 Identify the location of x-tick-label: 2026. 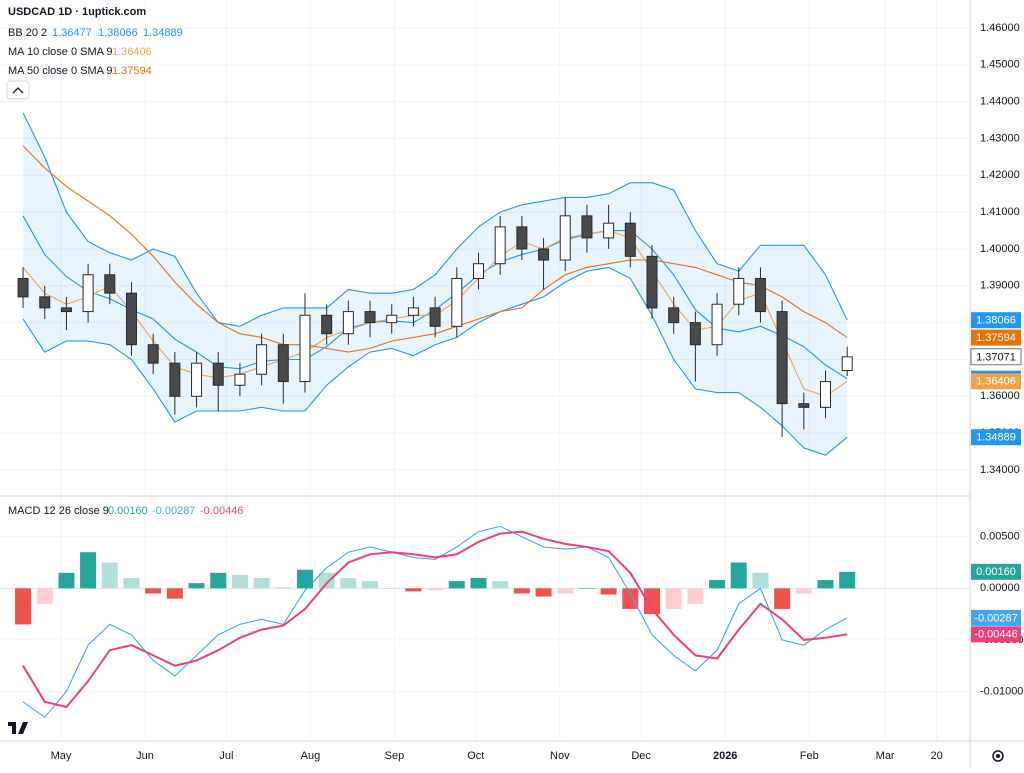
(725, 756).